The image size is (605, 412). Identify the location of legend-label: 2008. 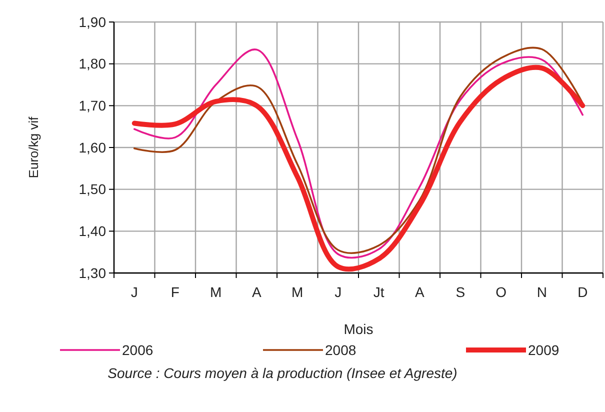
(340, 350).